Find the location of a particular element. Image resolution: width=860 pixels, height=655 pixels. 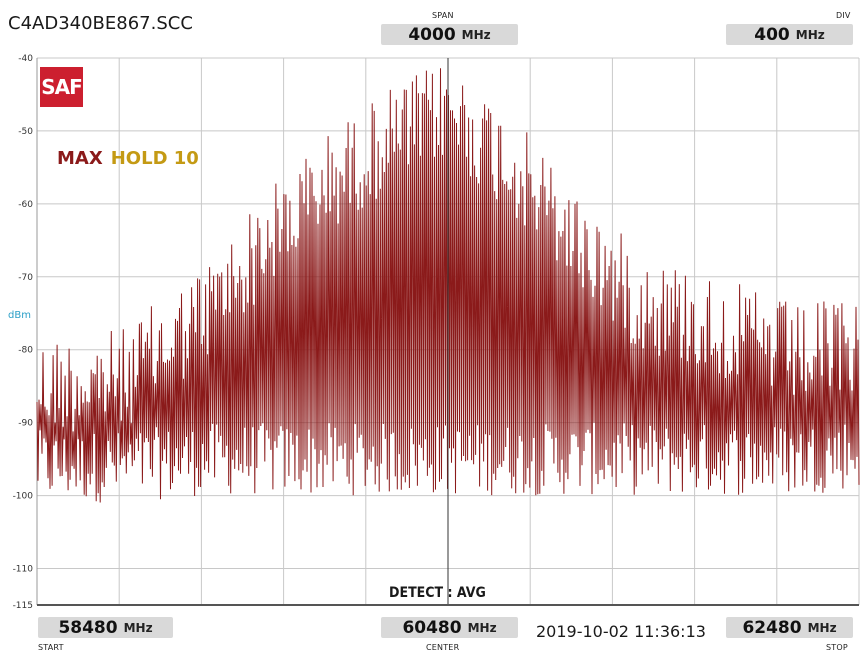

center-unit: MHz is located at coordinates (482, 627).